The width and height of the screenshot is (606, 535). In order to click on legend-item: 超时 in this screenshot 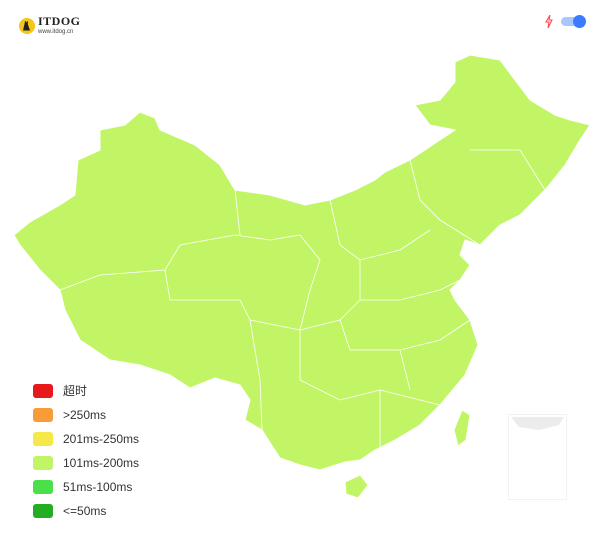, I will do `click(86, 391)`.